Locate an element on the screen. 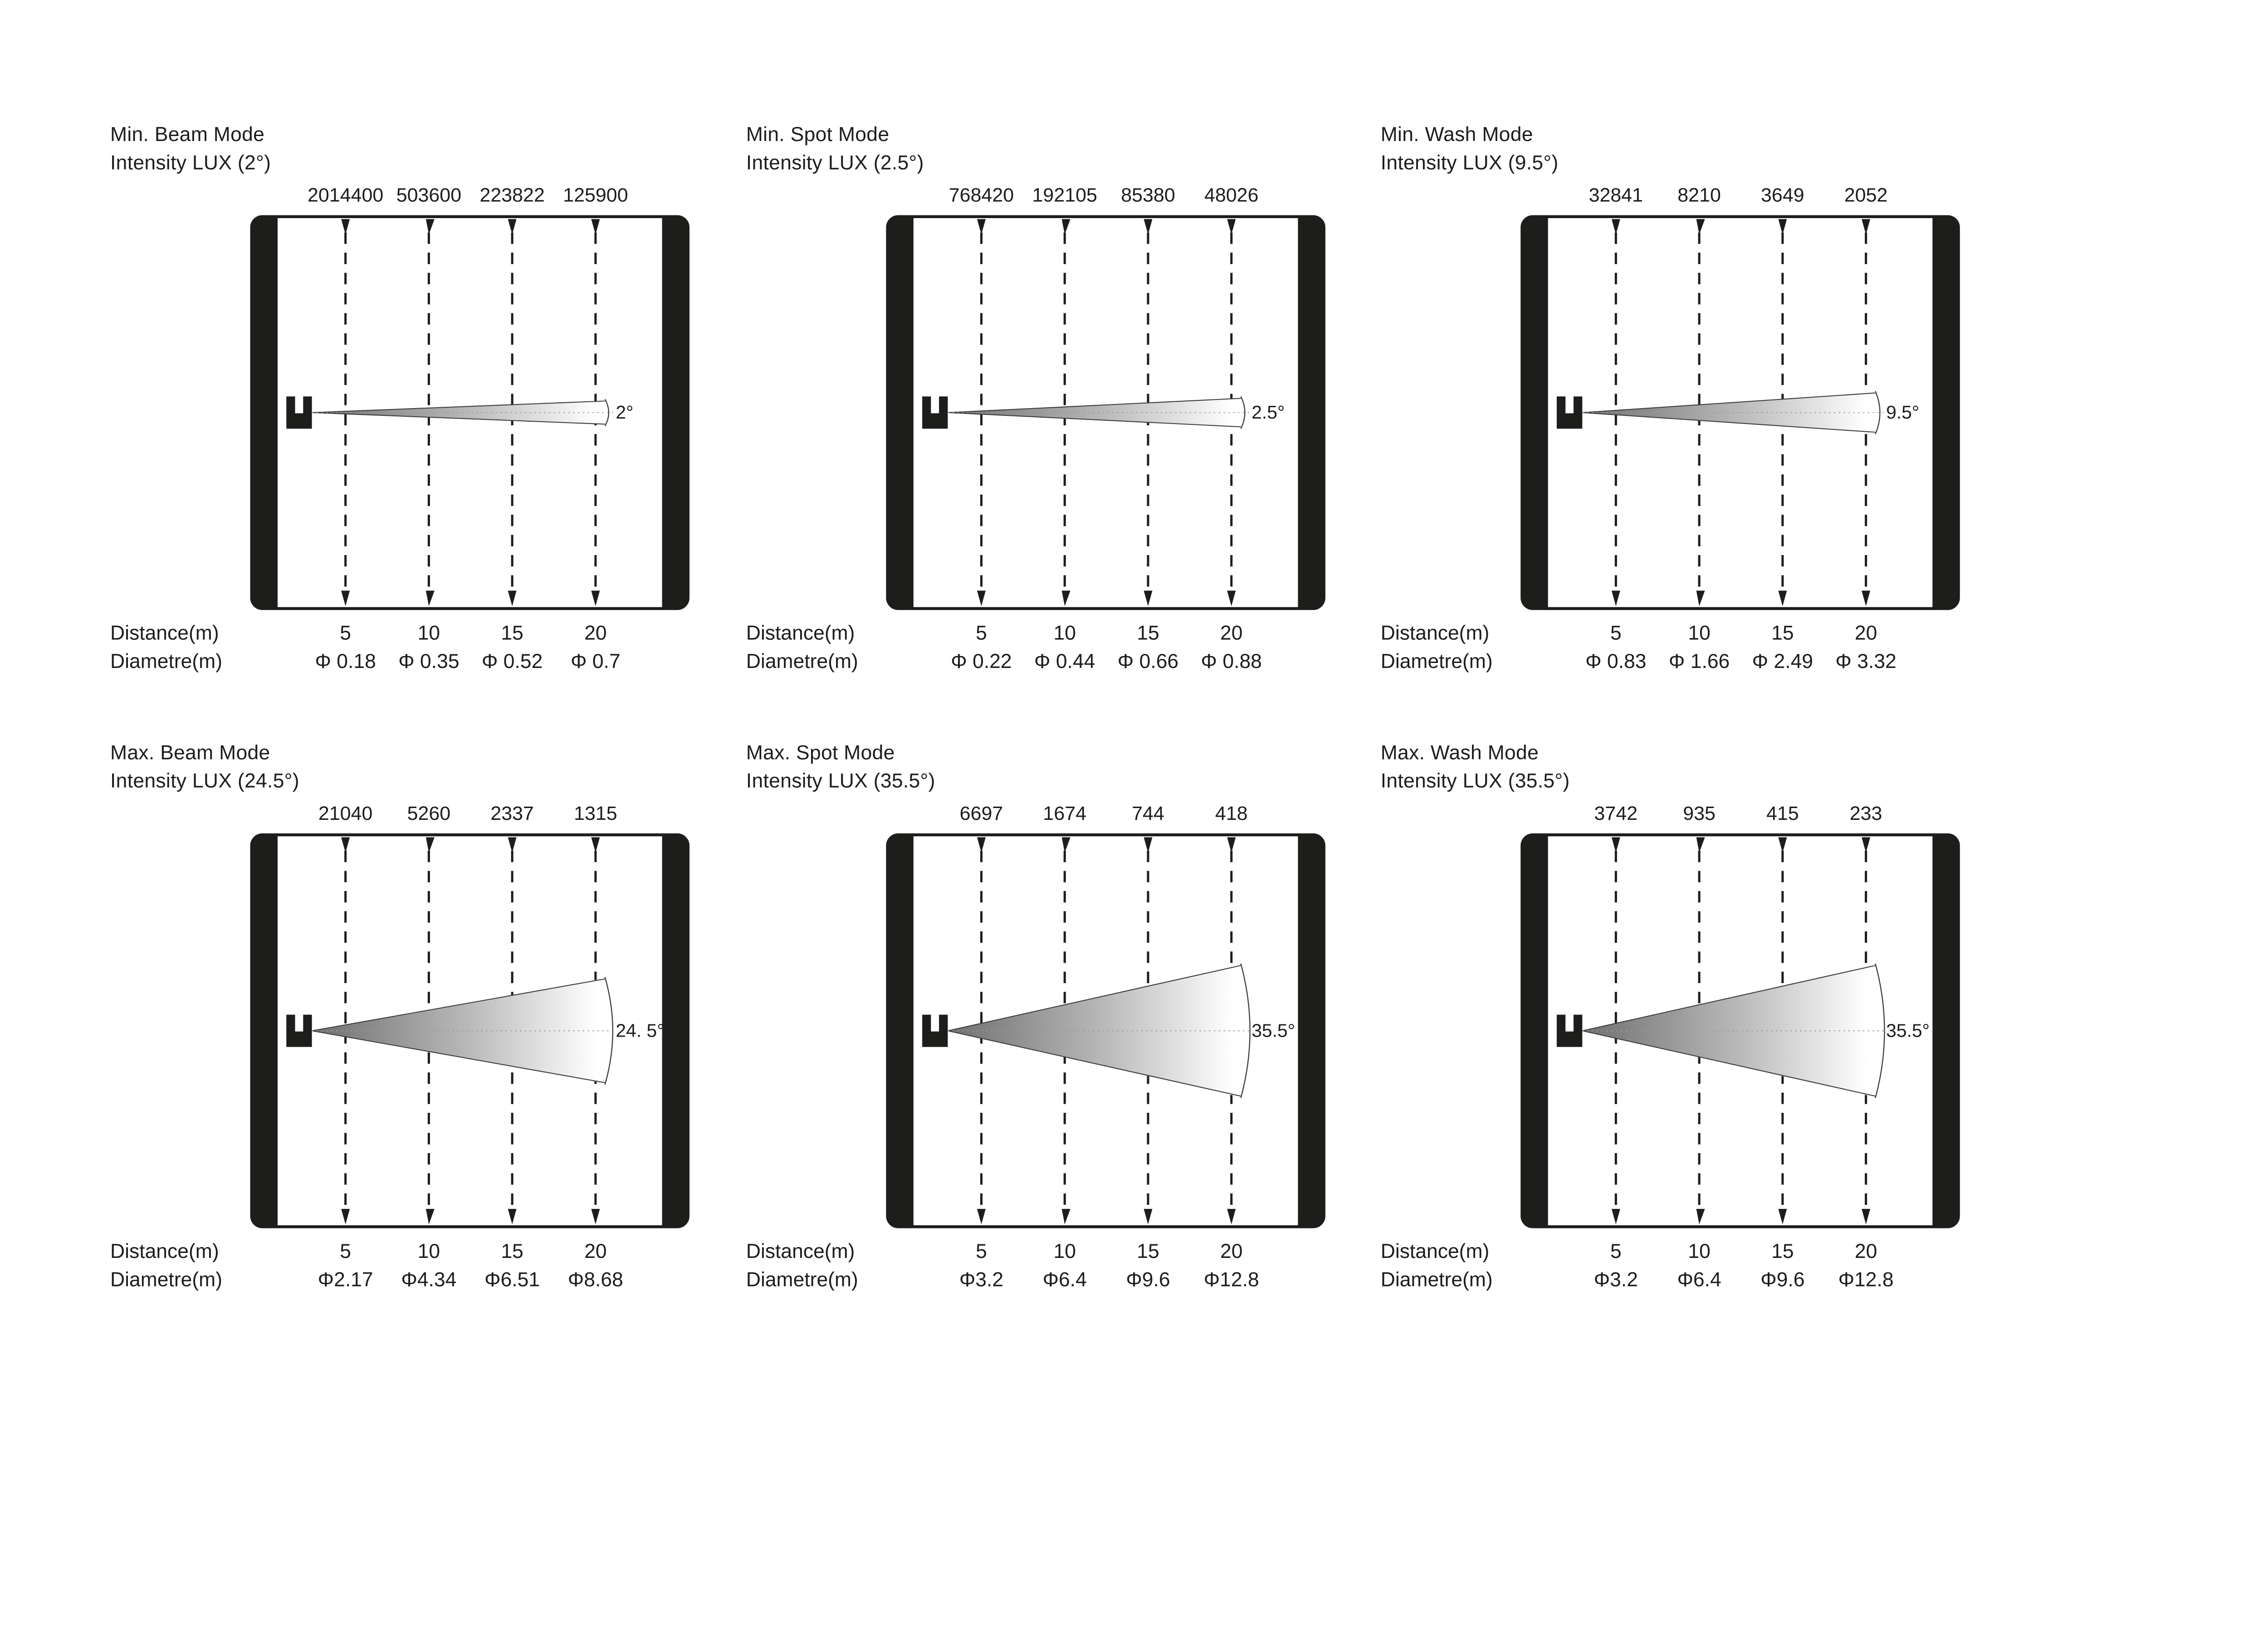 The image size is (2268, 1647). diameter-value: Φ2.17 is located at coordinates (346, 1280).